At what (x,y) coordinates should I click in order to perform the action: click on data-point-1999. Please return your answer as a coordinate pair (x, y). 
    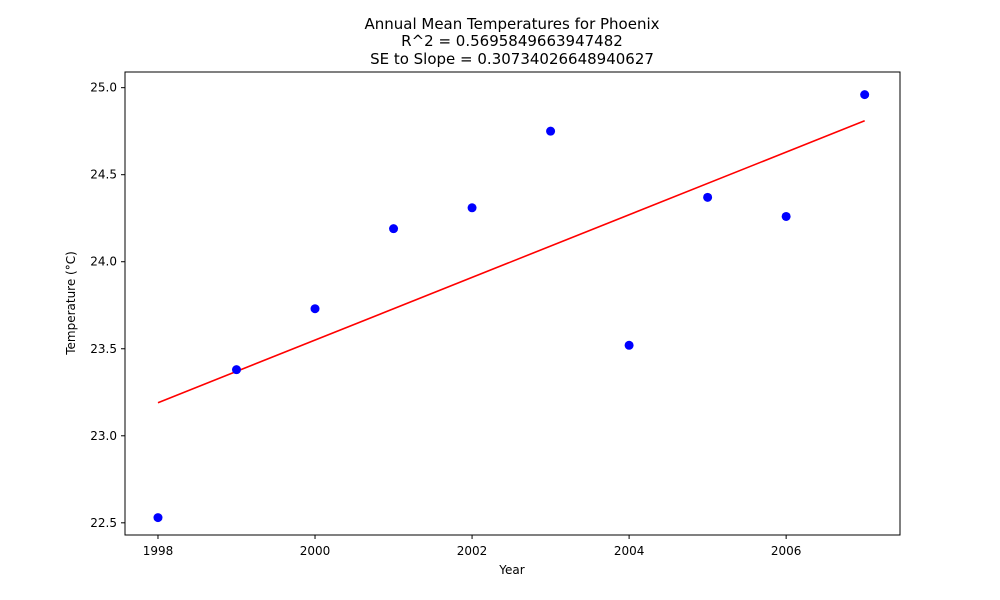
    Looking at the image, I should click on (236, 370).